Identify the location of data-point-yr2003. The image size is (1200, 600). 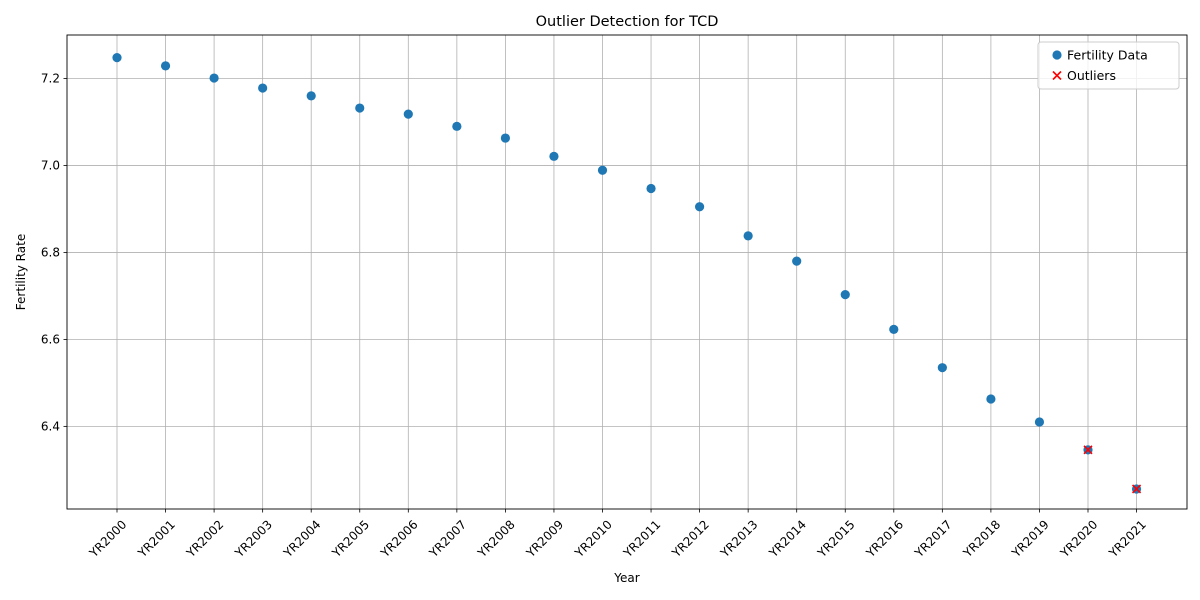
(263, 88).